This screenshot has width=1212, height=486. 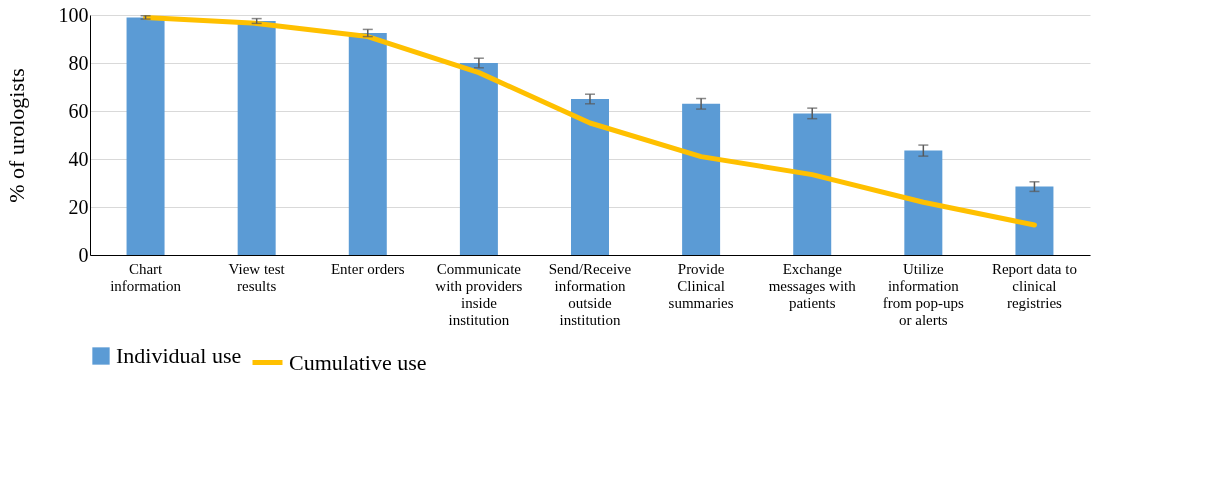 I want to click on y-tick-label: 60, so click(x=78, y=110).